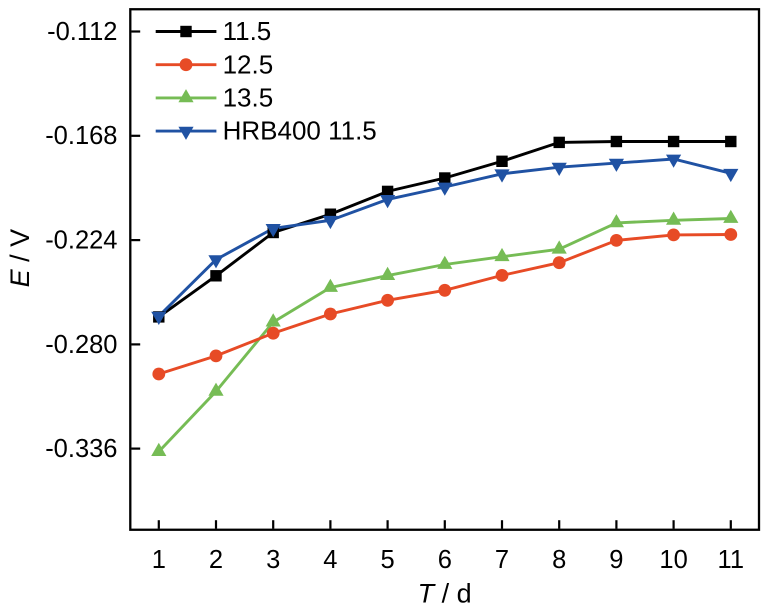 The height and width of the screenshot is (612, 768). Describe the element at coordinates (81, 345) in the screenshot. I see `svg-text: -0.280` at that location.